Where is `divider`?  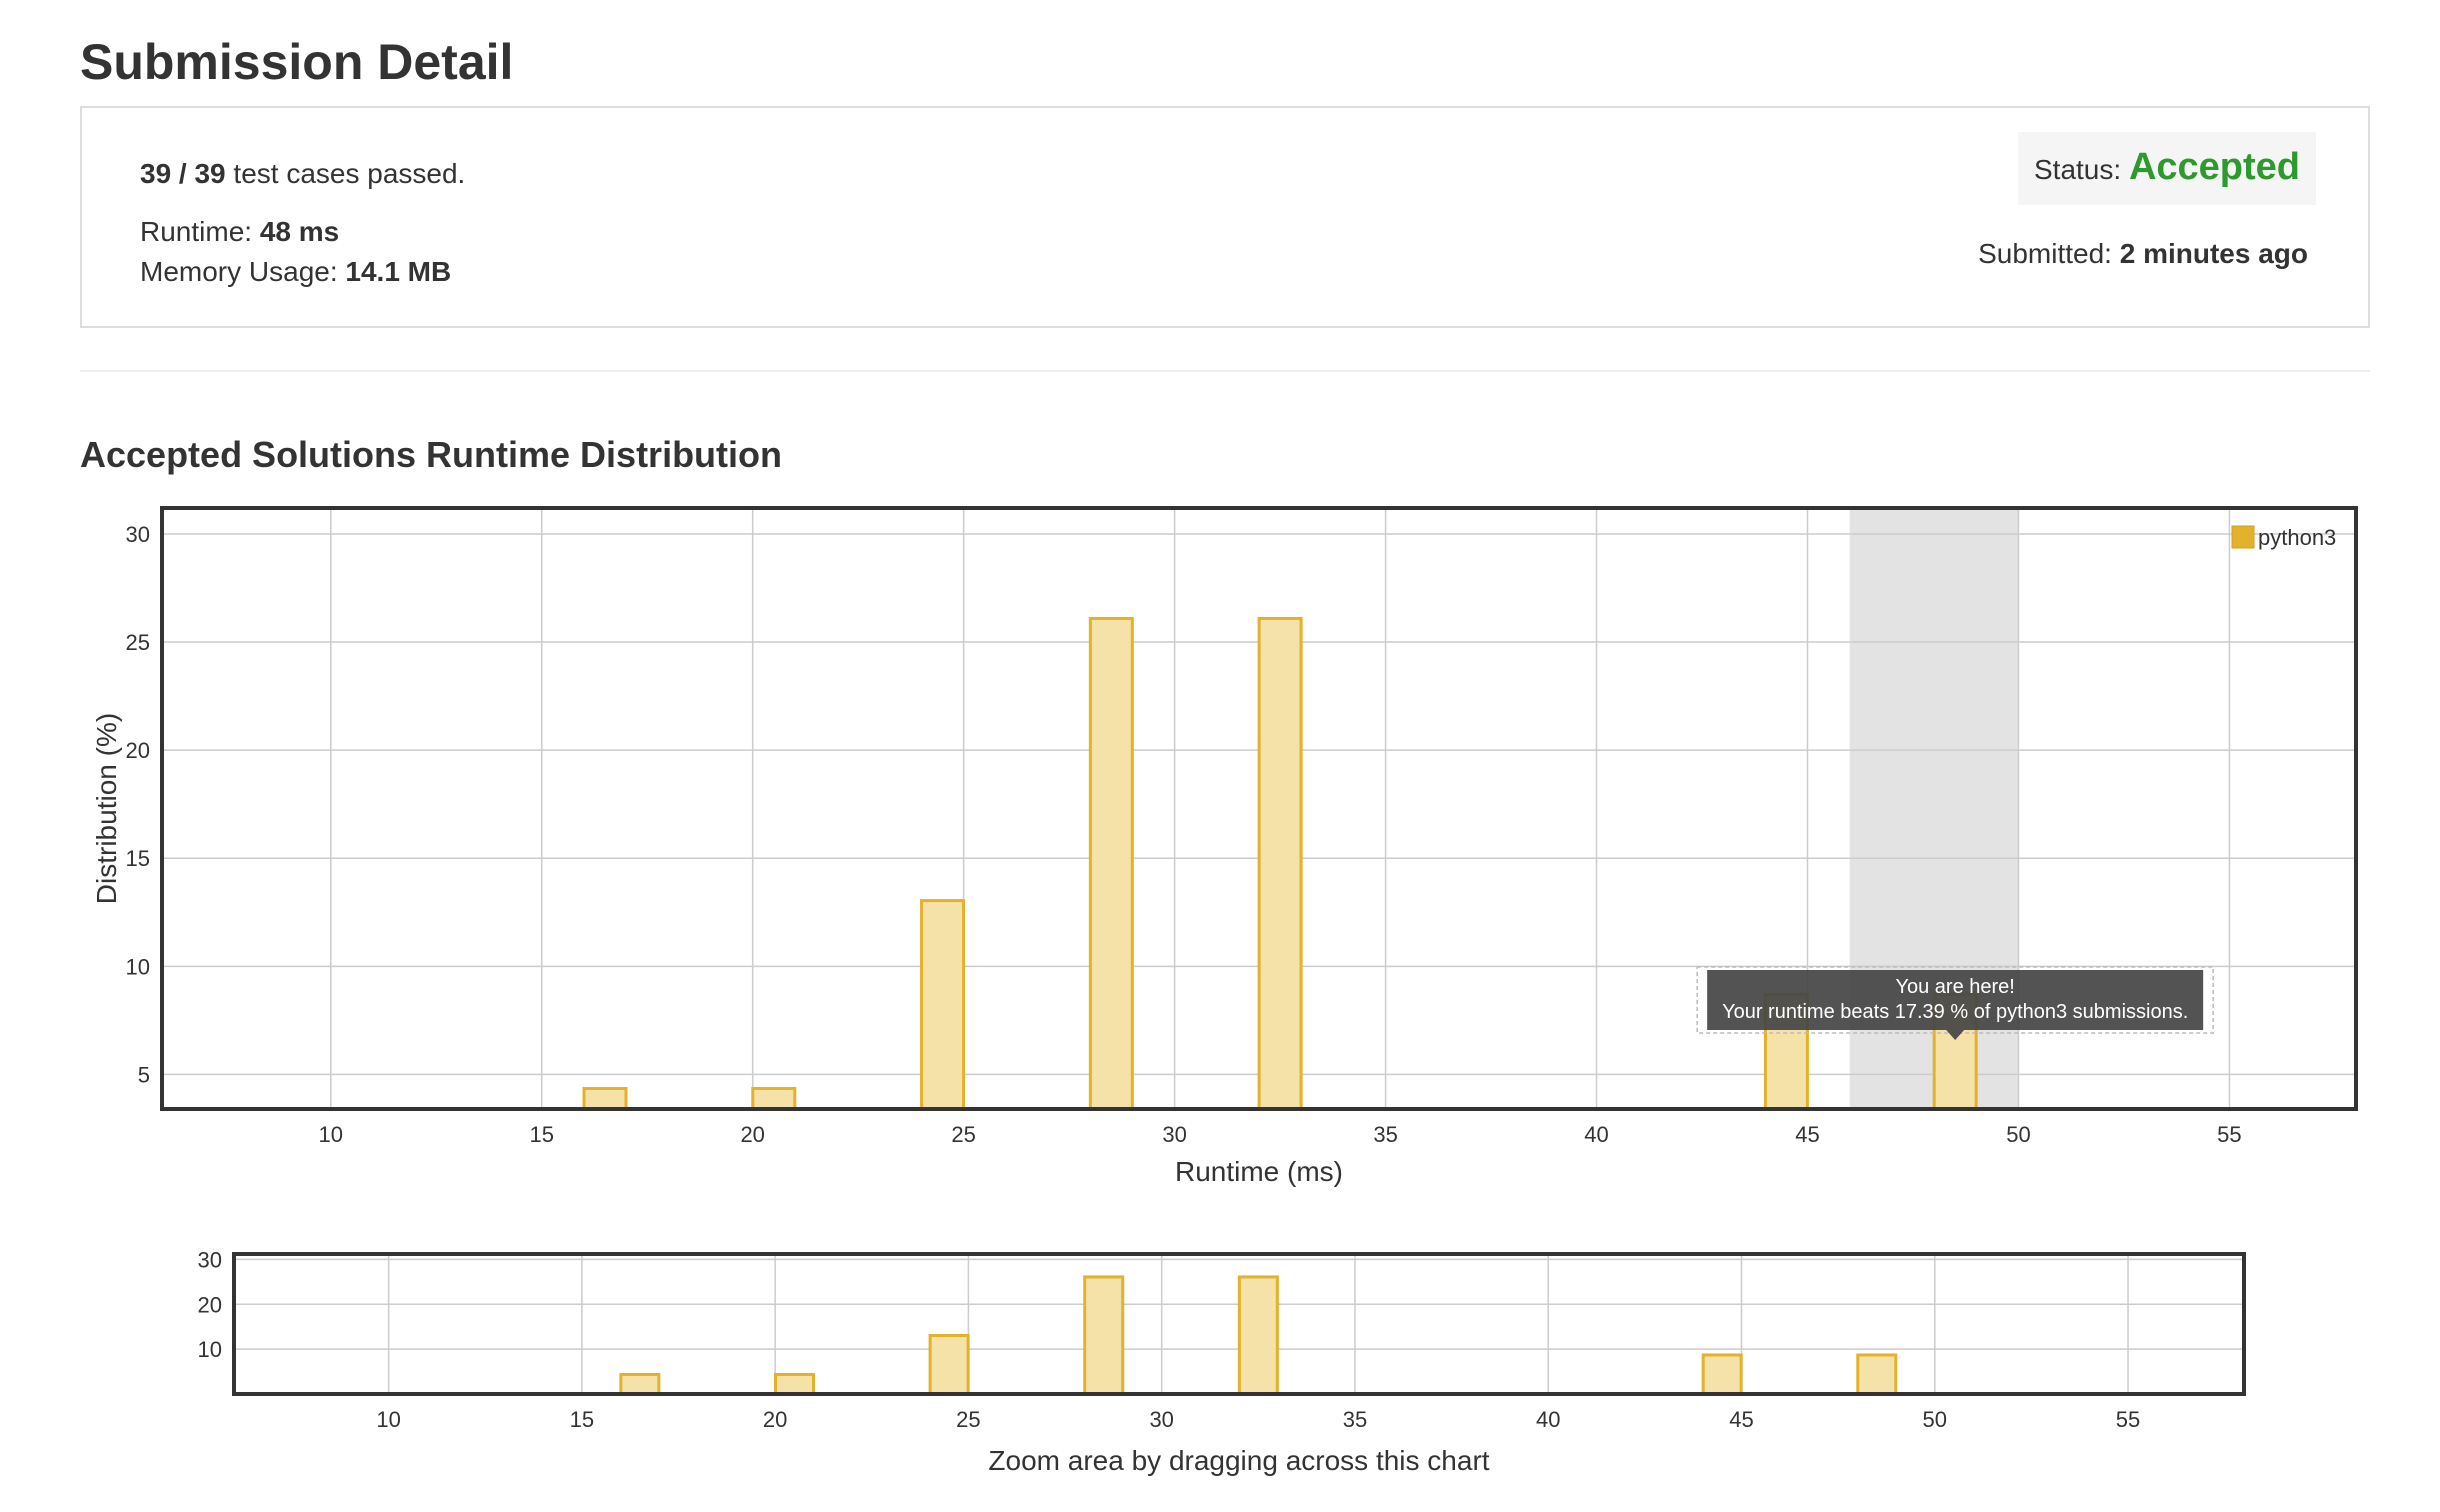 divider is located at coordinates (1225, 371).